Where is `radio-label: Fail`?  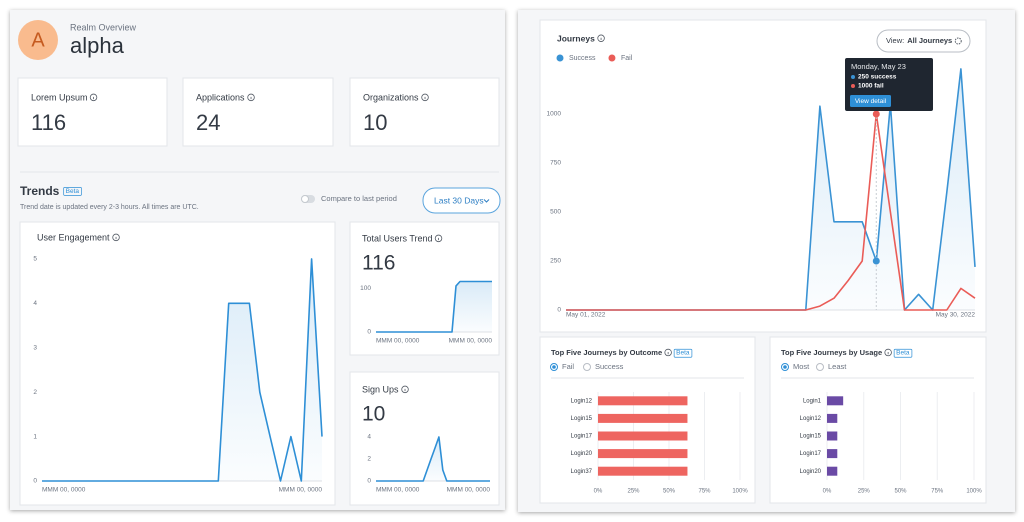 radio-label: Fail is located at coordinates (568, 366).